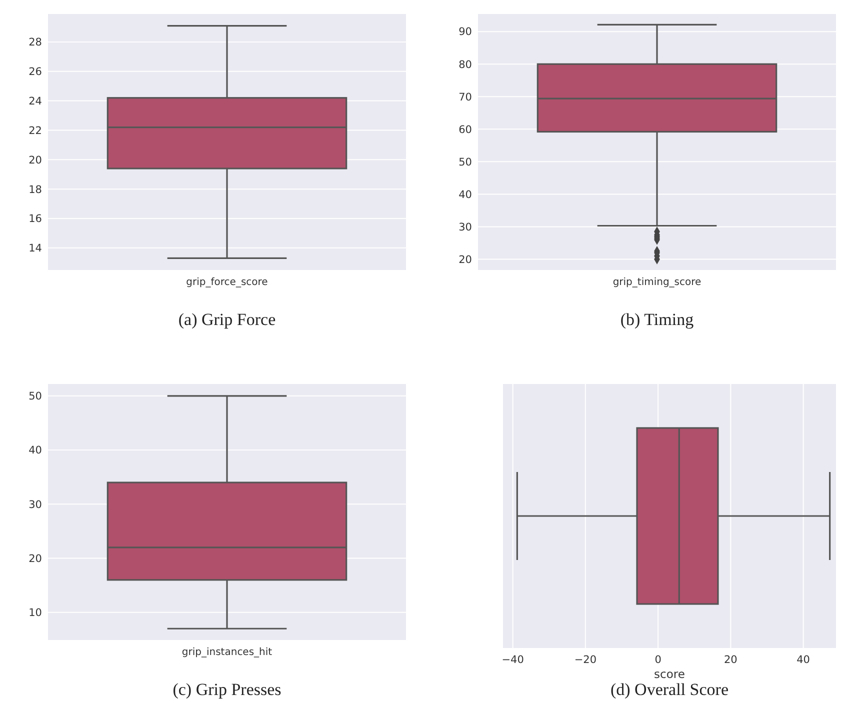  I want to click on text: (a) Grip Force, so click(227, 319).